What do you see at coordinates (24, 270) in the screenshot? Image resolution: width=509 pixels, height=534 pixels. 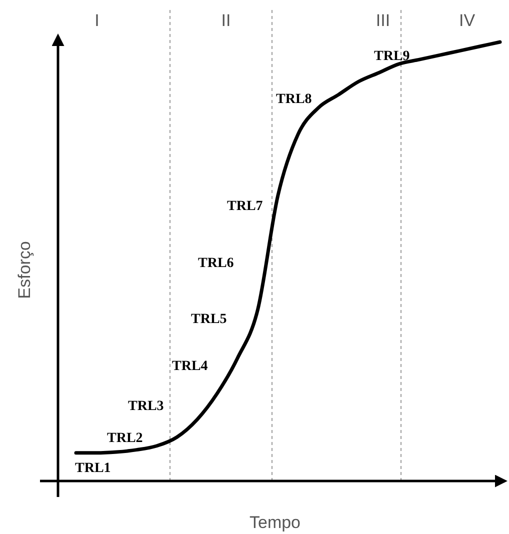 I see `y-axis-title: Esforço` at bounding box center [24, 270].